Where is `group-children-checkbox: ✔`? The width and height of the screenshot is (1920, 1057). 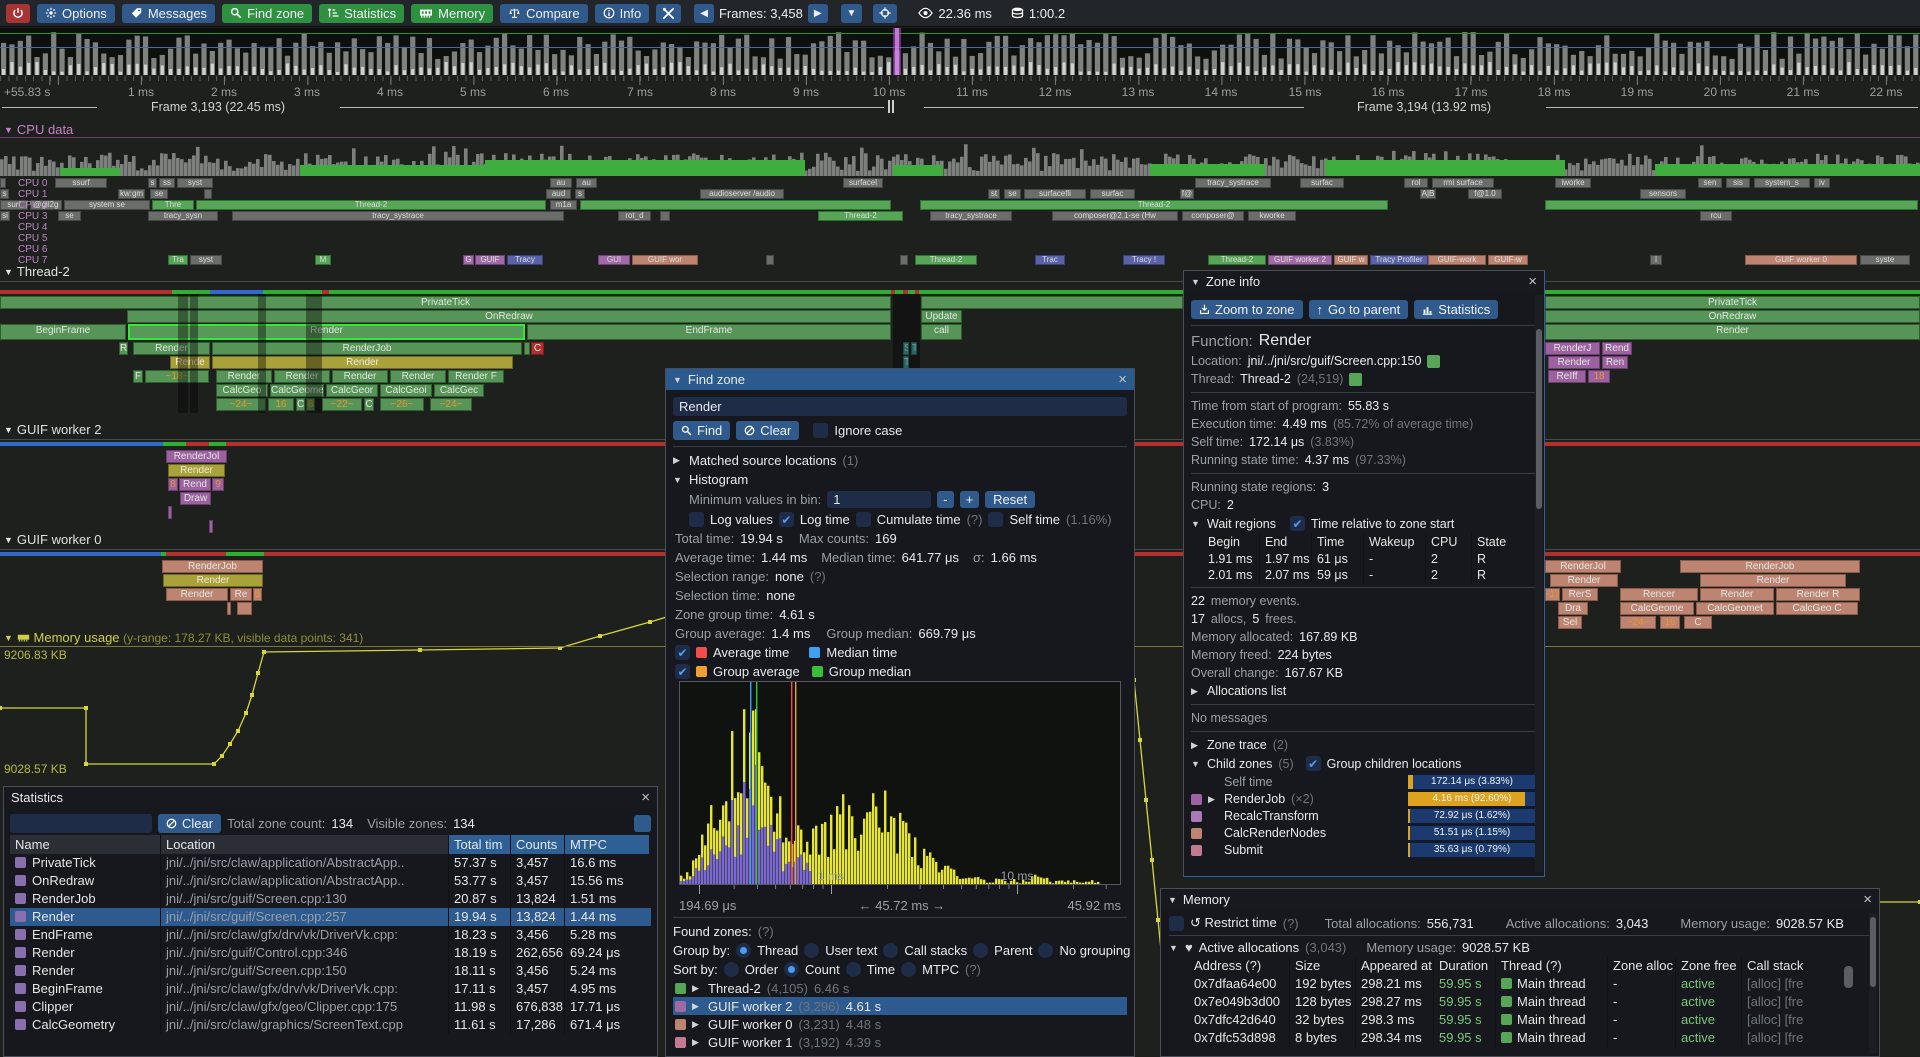
group-children-checkbox: ✔ is located at coordinates (1313, 763).